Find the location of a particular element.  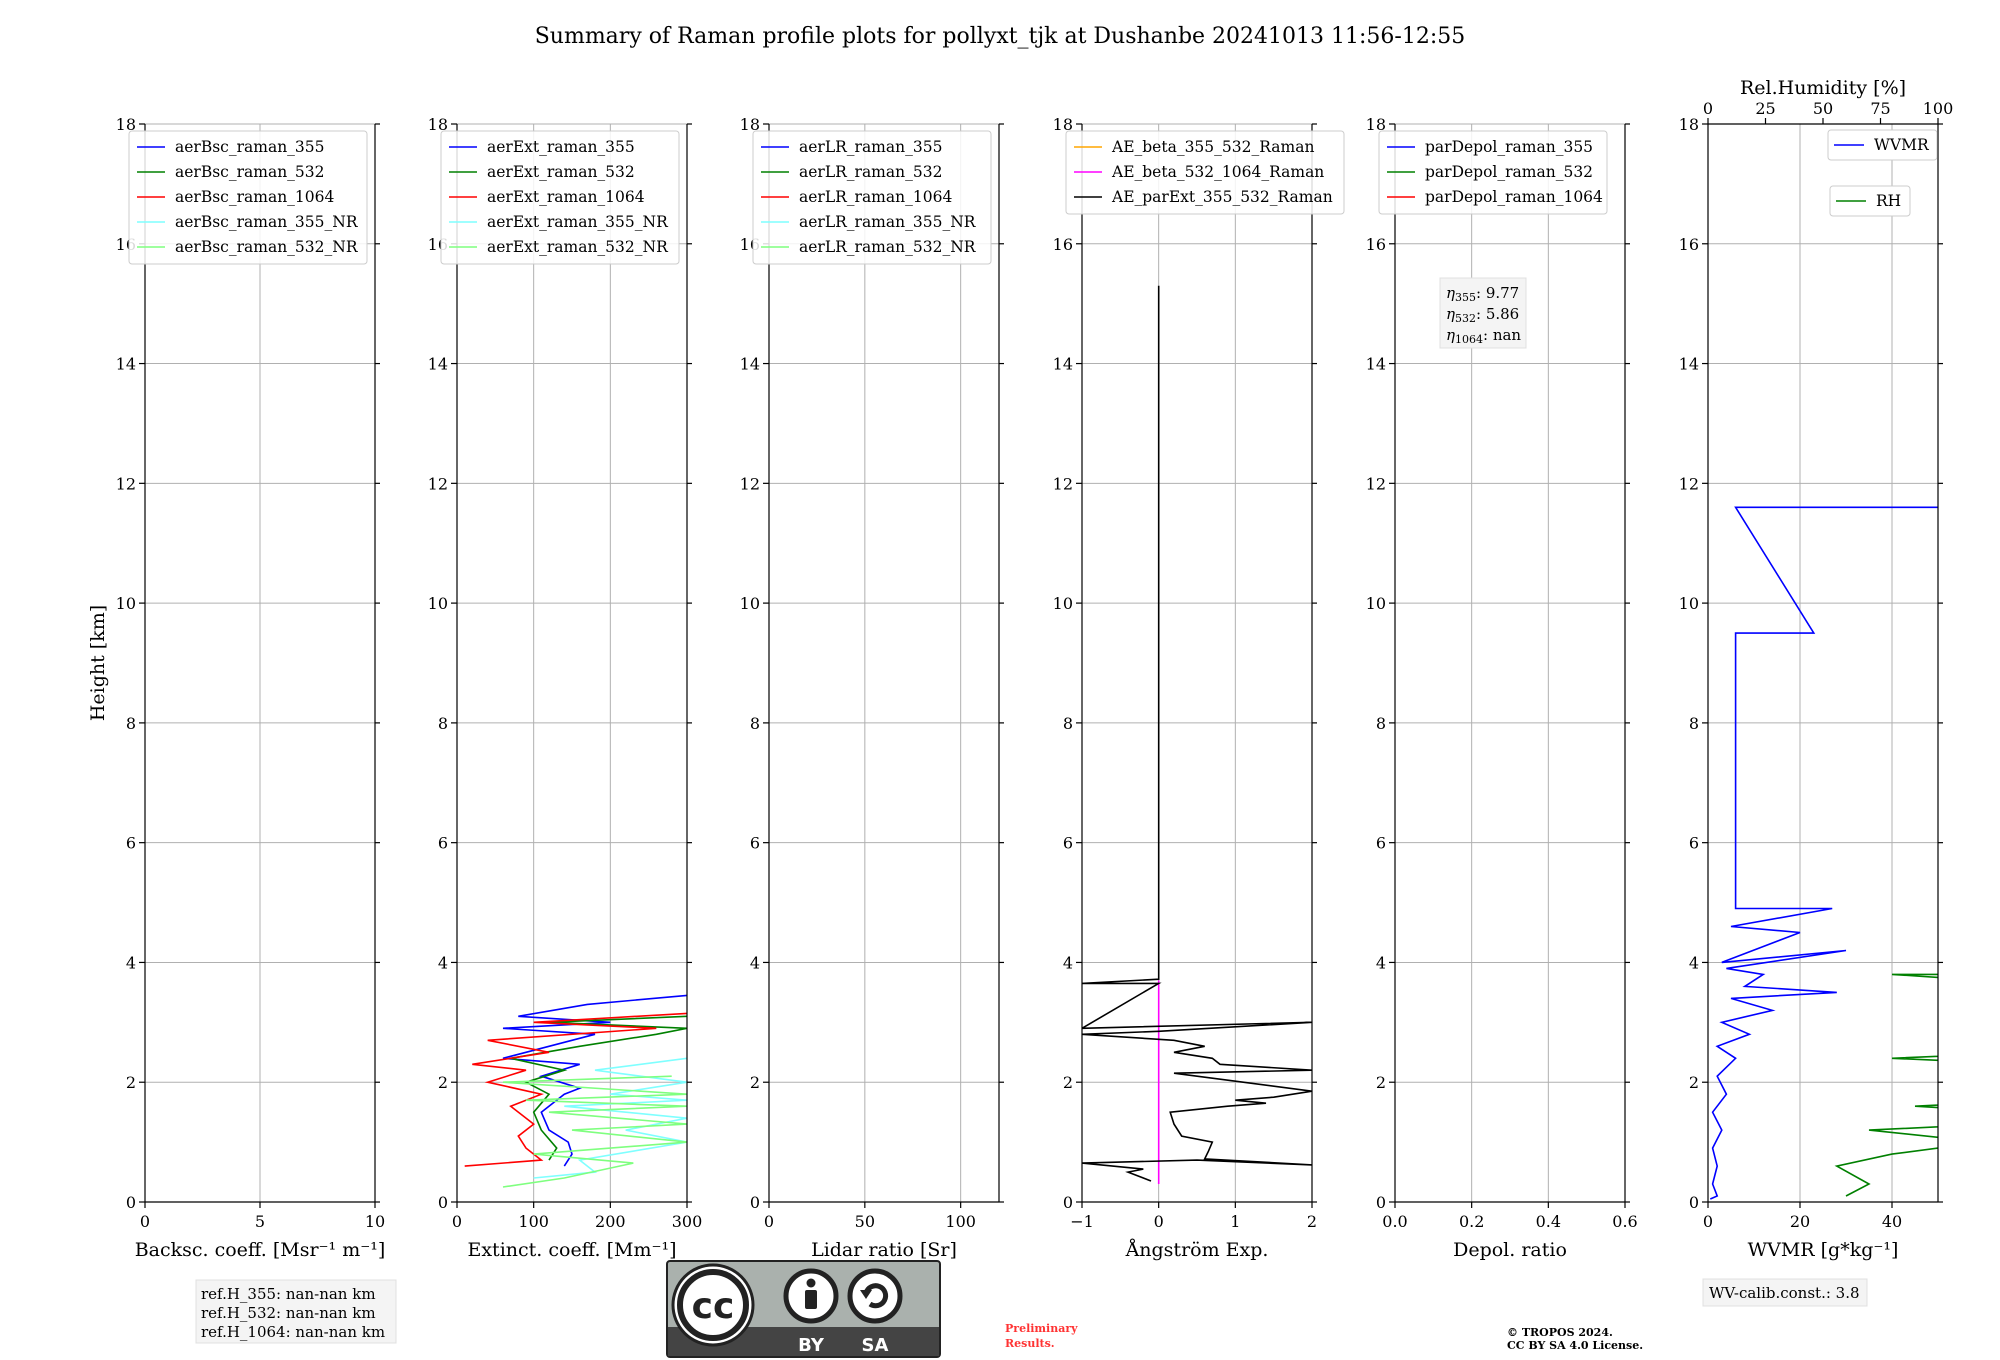

x-tick-label: −1 is located at coordinates (1082, 1221).